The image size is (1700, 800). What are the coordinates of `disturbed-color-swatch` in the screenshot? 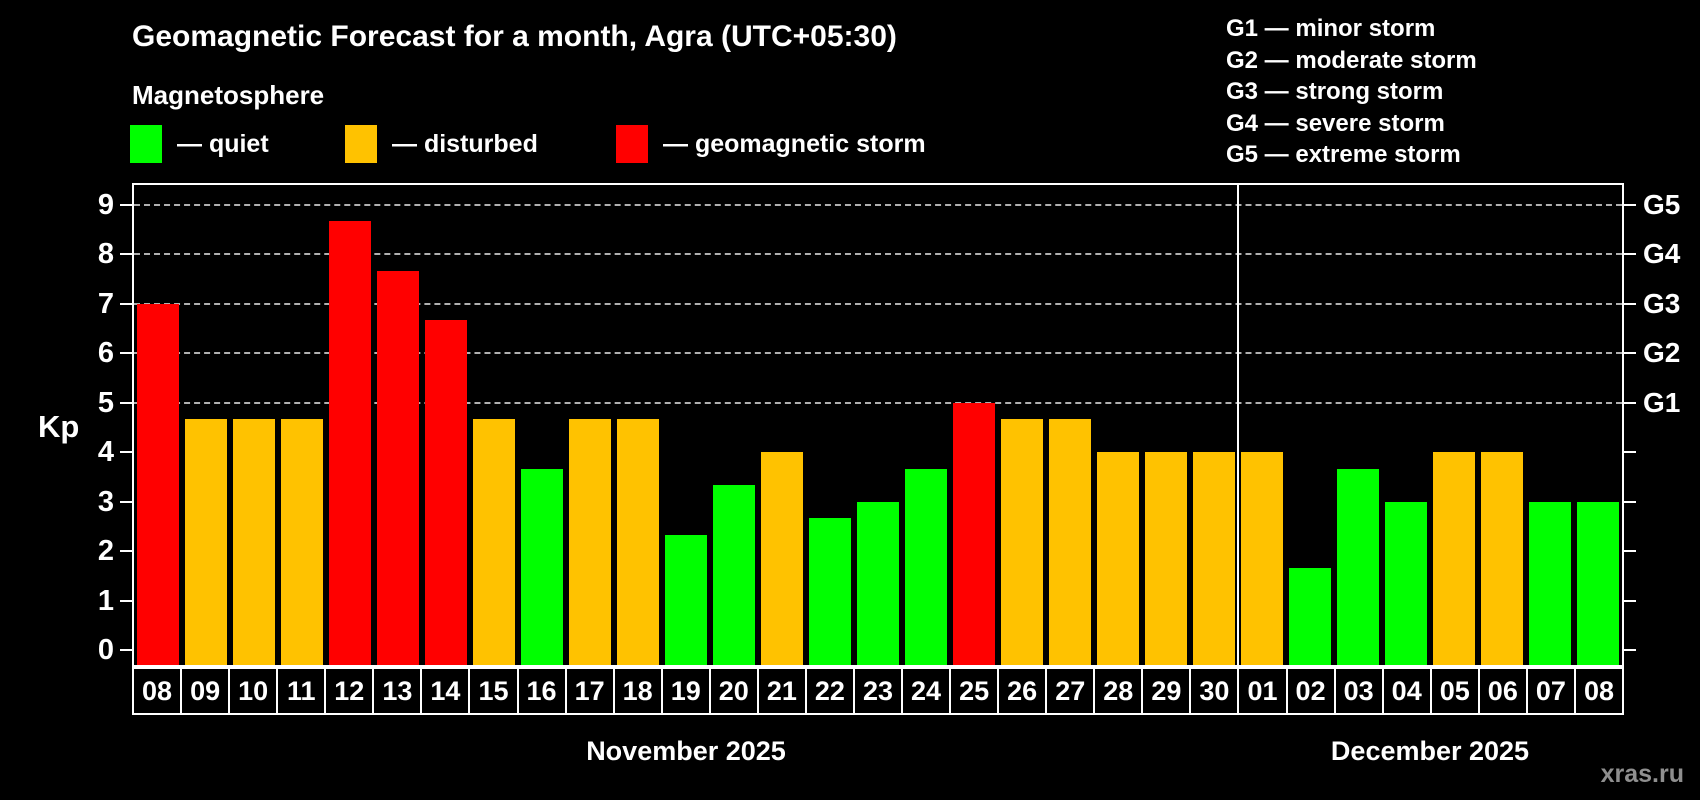 It's located at (361, 144).